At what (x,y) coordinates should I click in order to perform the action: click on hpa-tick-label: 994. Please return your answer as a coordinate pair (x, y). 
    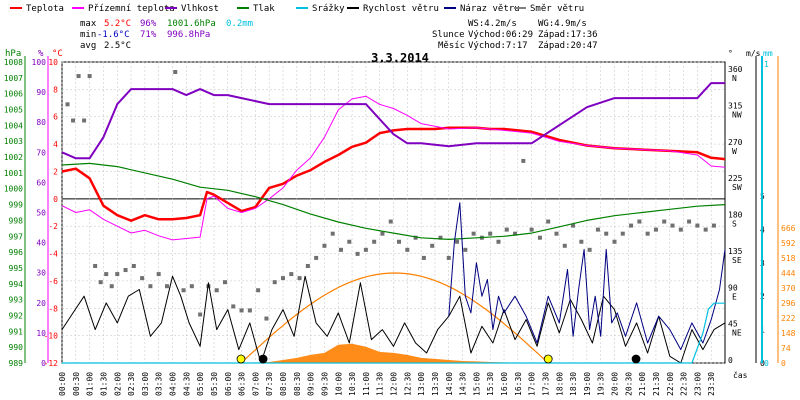
    Looking at the image, I should click on (16, 284).